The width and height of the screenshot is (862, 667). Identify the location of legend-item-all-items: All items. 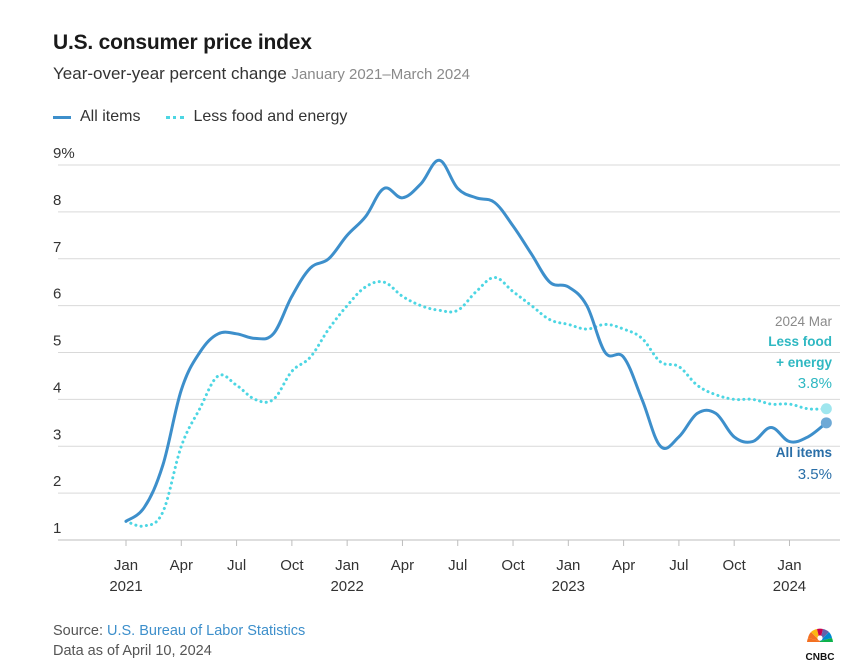
(96, 117).